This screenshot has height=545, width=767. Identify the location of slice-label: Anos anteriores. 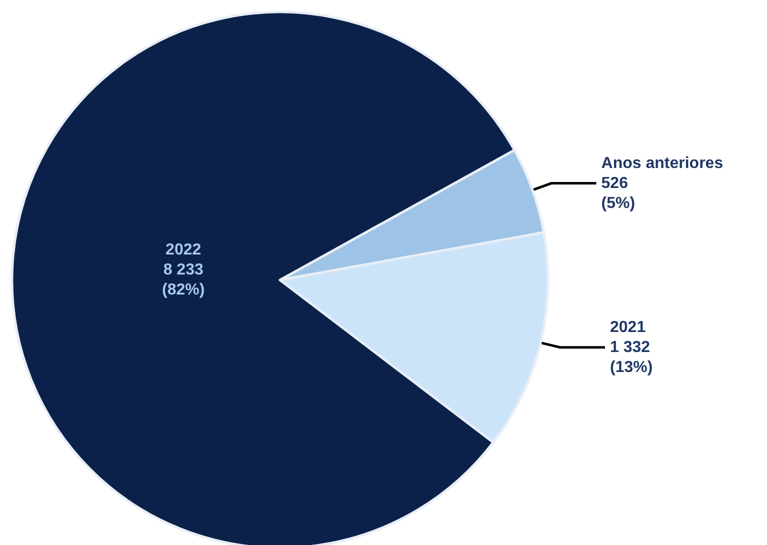
(662, 163).